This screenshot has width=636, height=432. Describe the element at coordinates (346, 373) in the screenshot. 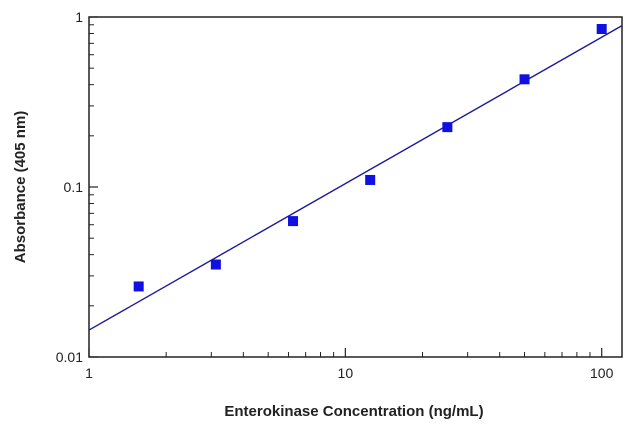

I see `x-tick-label: 10` at that location.